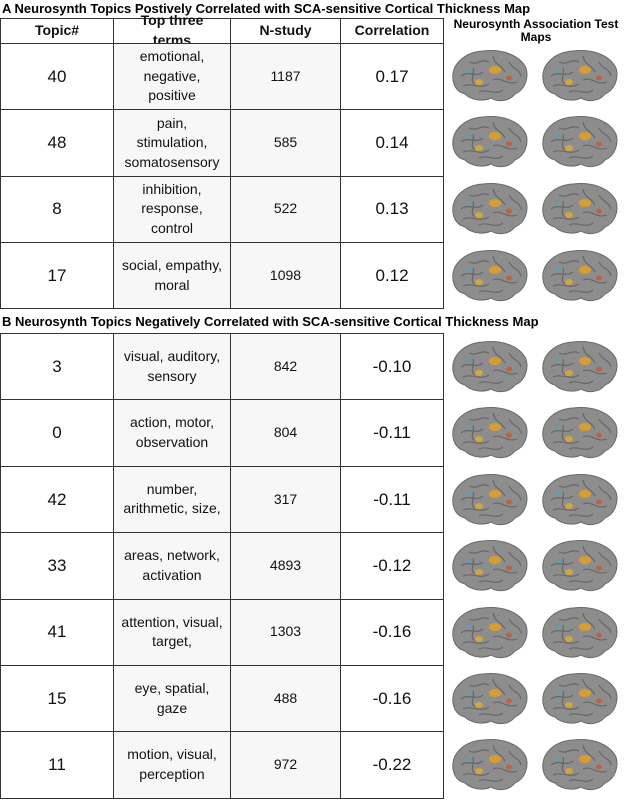  I want to click on correlation-cell: -0.10, so click(392, 367).